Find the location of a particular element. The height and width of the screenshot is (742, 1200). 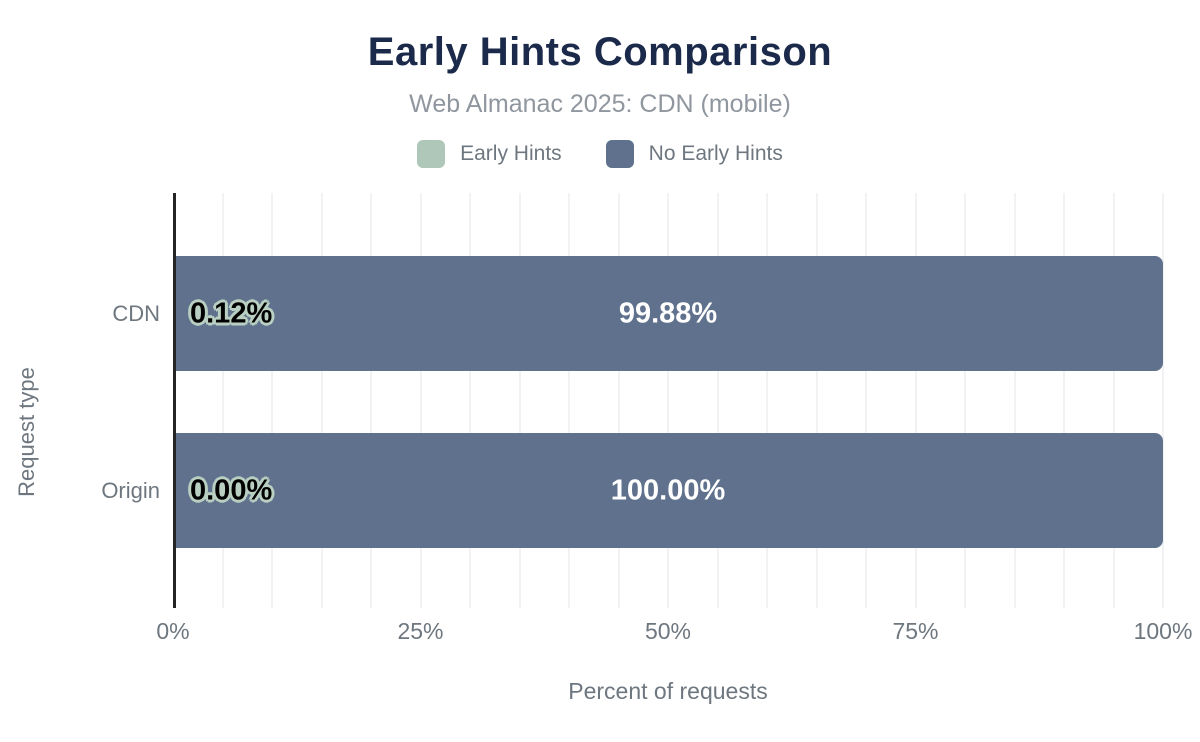

bar-label-no-early-hints: 100.00% is located at coordinates (668, 490).